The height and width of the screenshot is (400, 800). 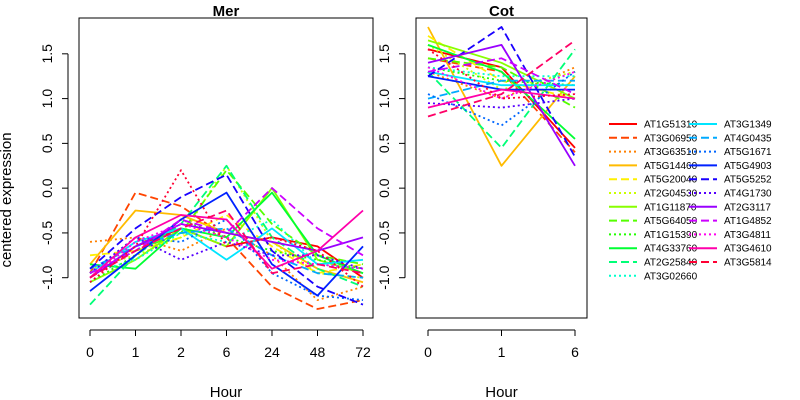 What do you see at coordinates (748, 221) in the screenshot?
I see `legend-label: AT1G4852` at bounding box center [748, 221].